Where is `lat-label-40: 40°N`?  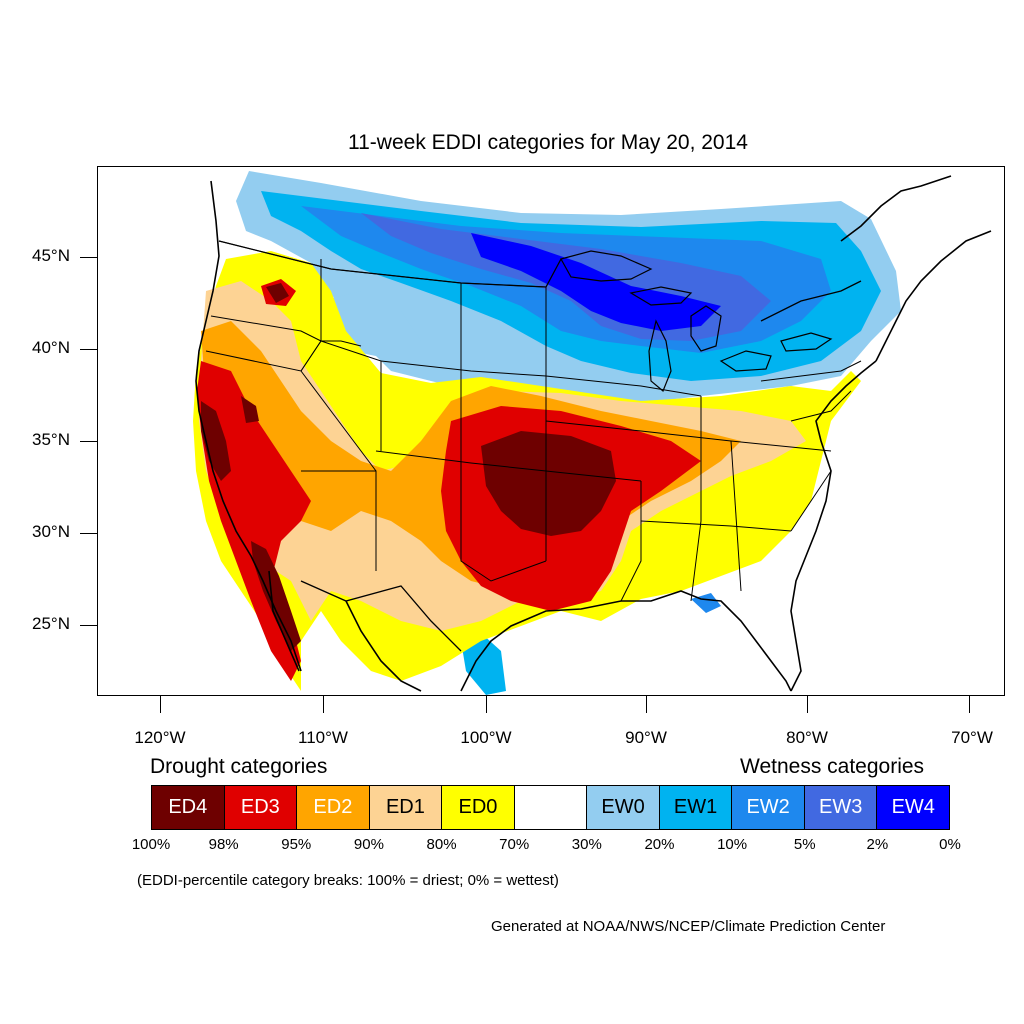
lat-label-40: 40°N is located at coordinates (51, 347).